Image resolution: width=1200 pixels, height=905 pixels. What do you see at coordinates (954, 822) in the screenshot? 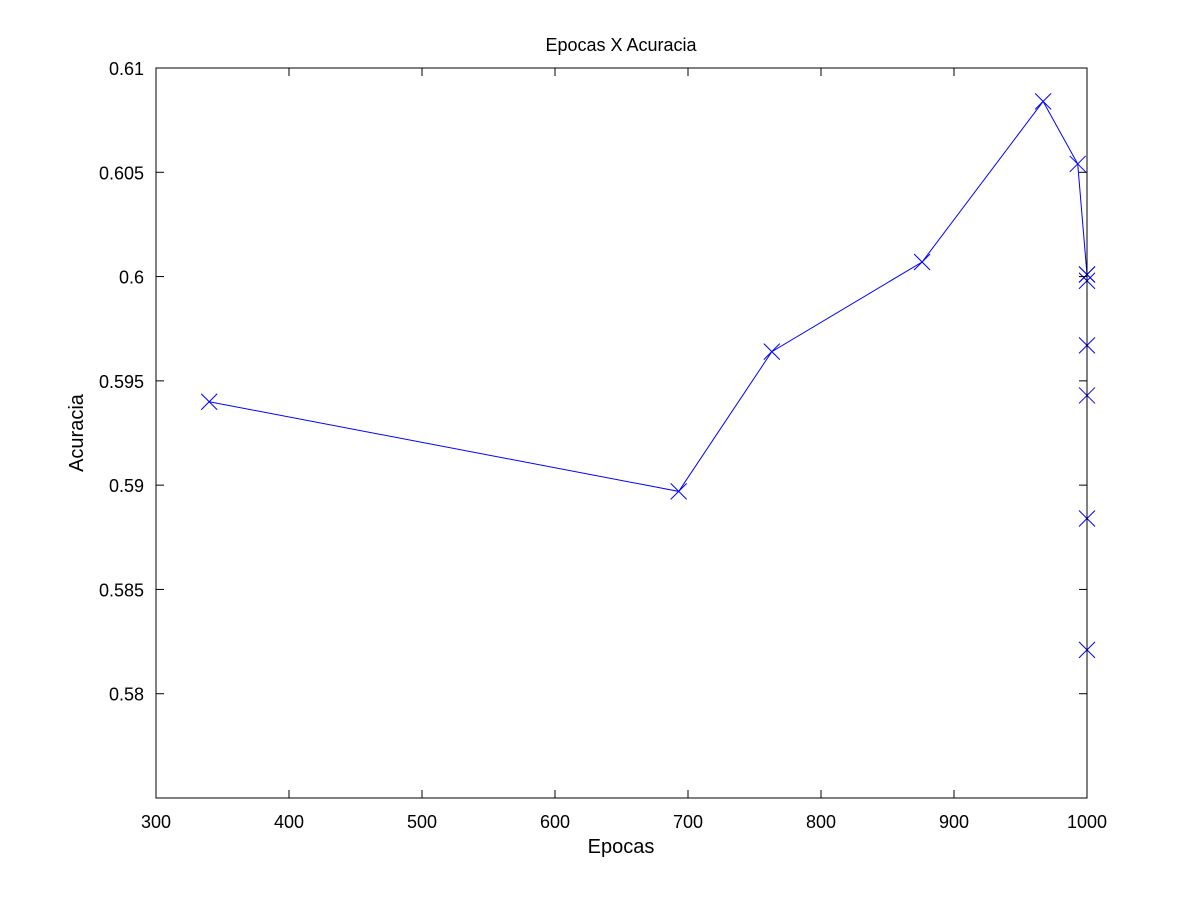
I see `x-tick-label: 900` at bounding box center [954, 822].